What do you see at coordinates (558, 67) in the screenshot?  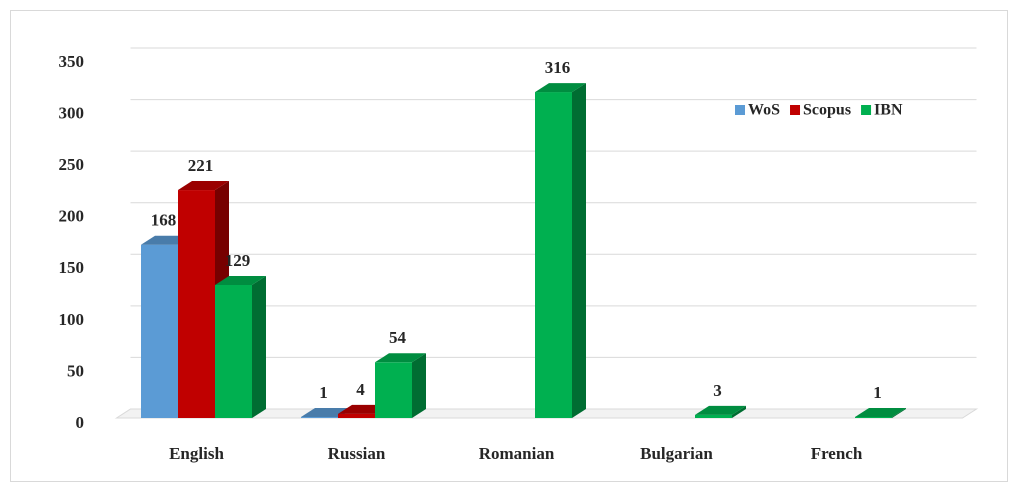 I see `data-label: 316` at bounding box center [558, 67].